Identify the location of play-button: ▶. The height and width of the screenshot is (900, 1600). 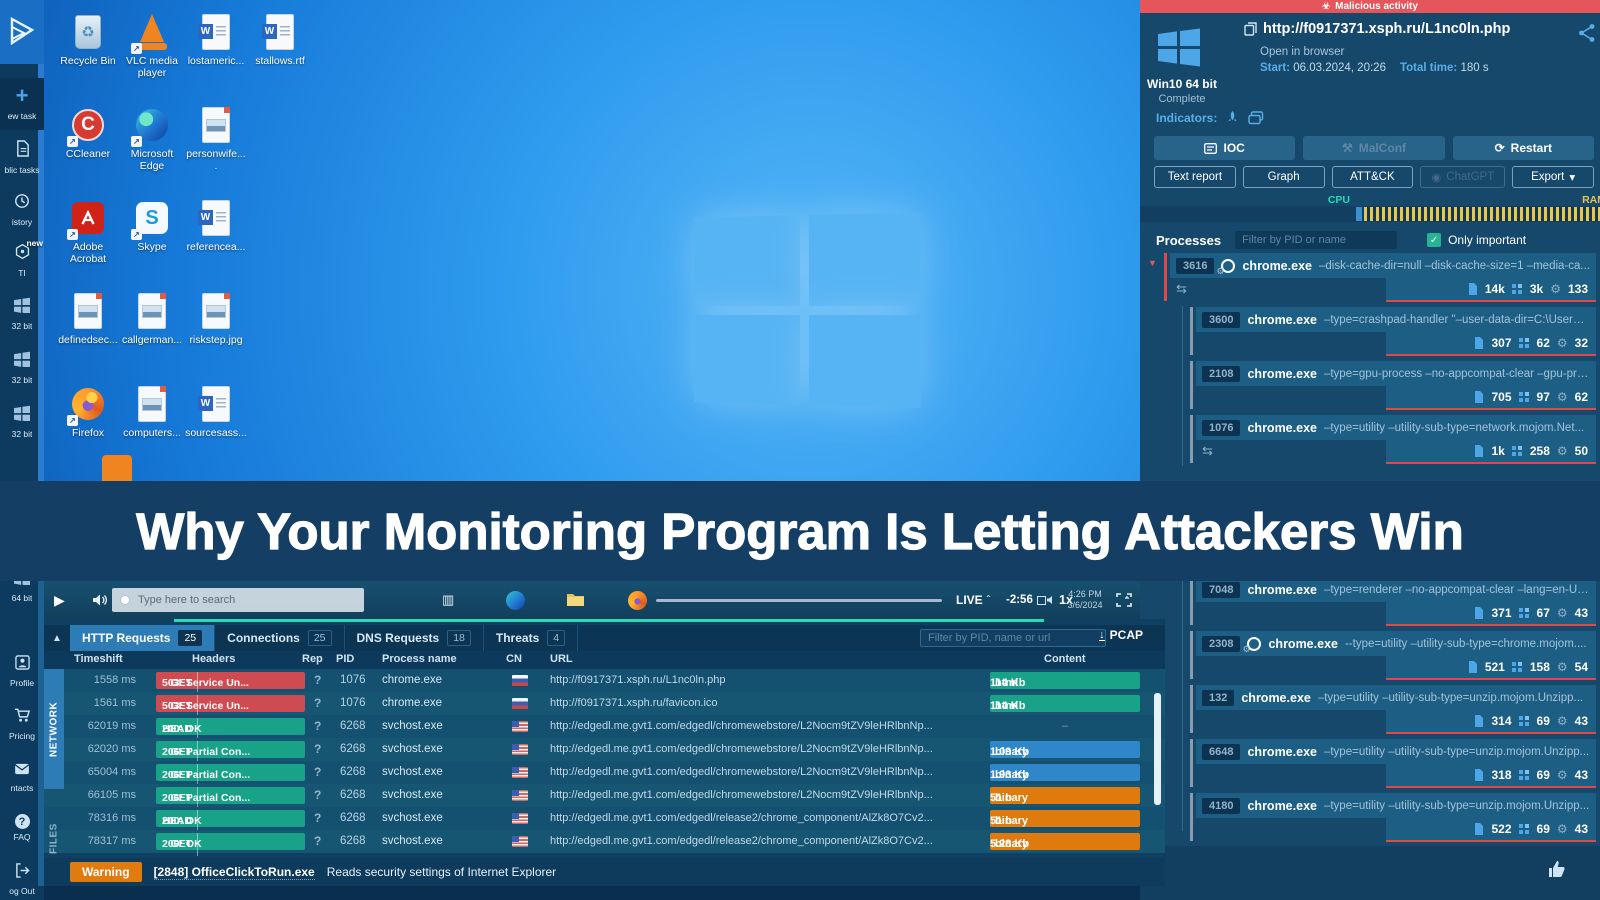
(59, 599).